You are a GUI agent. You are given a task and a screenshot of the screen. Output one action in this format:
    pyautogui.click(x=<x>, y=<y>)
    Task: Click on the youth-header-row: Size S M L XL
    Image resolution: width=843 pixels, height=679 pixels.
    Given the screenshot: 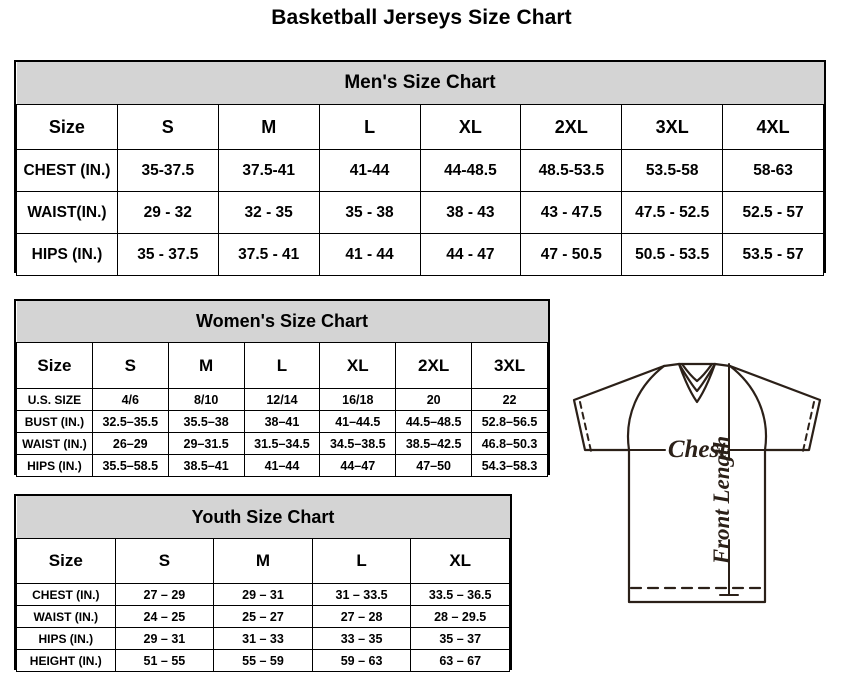 What is the action you would take?
    pyautogui.click(x=263, y=561)
    